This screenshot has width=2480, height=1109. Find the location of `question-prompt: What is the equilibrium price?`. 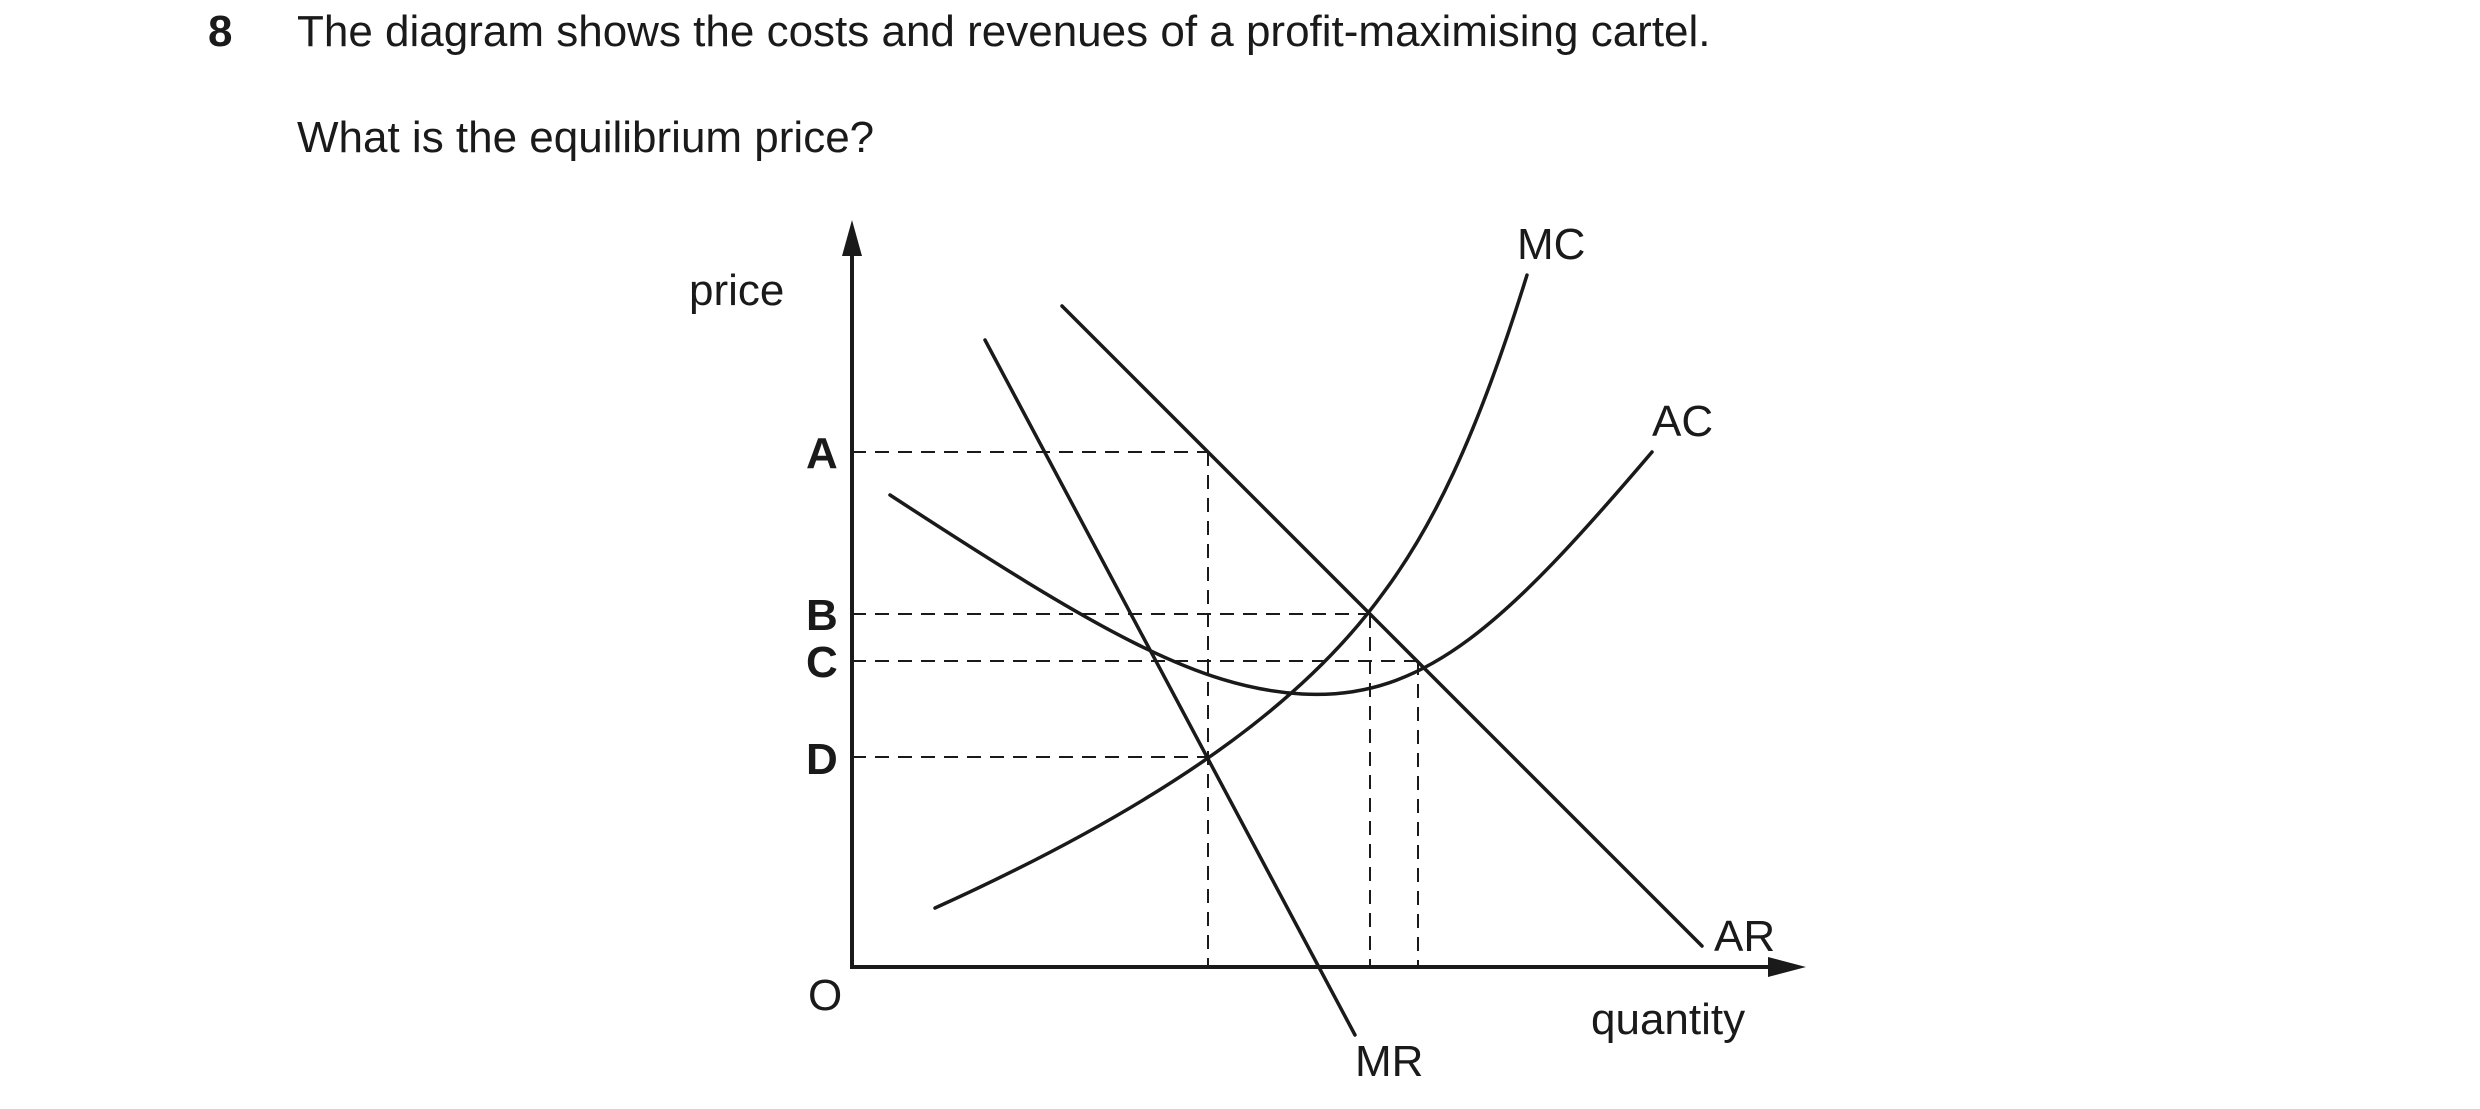

question-prompt: What is the equilibrium price? is located at coordinates (586, 137).